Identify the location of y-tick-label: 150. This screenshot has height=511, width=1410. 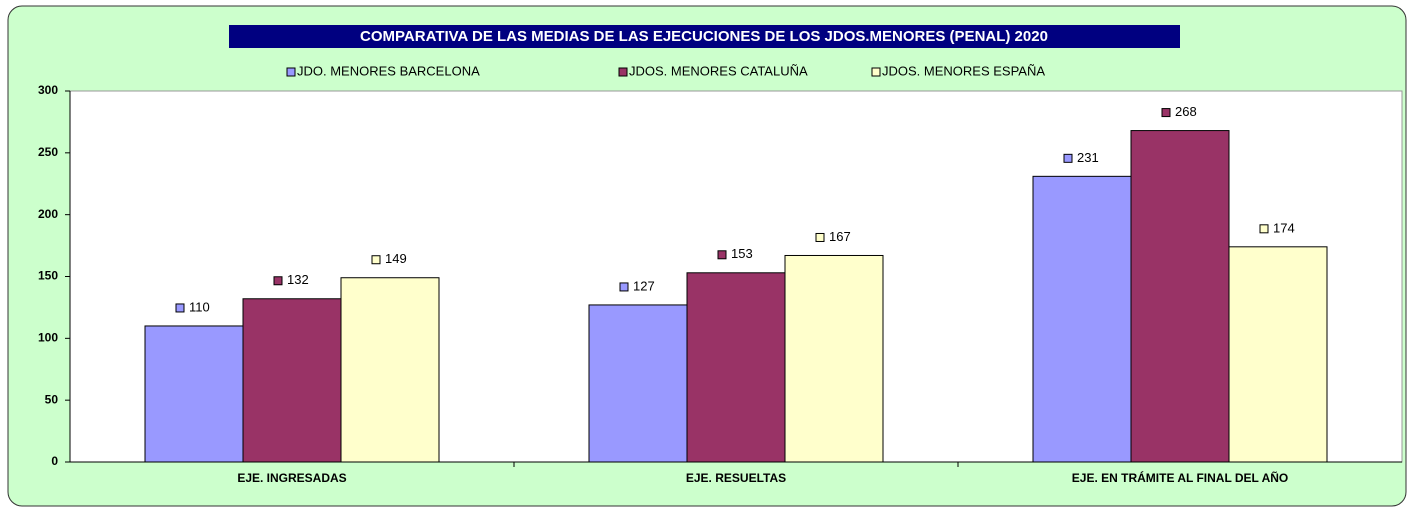
(48, 276).